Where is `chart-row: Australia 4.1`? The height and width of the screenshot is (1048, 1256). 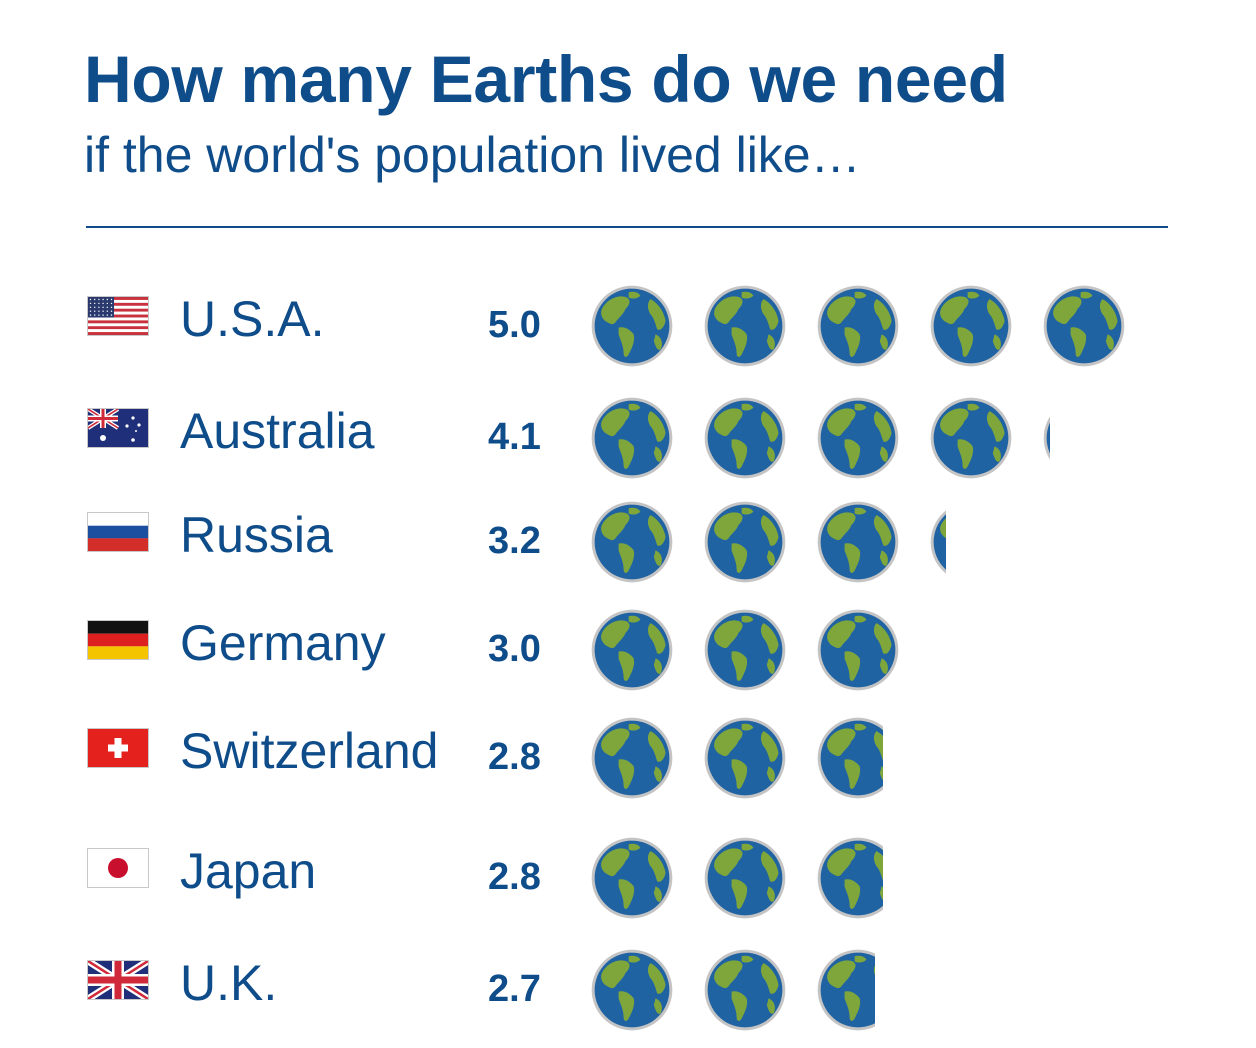
chart-row: Australia 4.1 is located at coordinates (628, 446).